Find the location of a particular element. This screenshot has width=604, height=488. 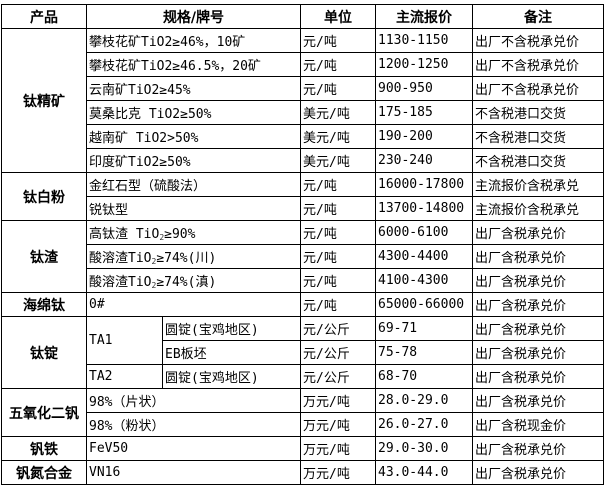

price-cell: 900-950 is located at coordinates (424, 88).